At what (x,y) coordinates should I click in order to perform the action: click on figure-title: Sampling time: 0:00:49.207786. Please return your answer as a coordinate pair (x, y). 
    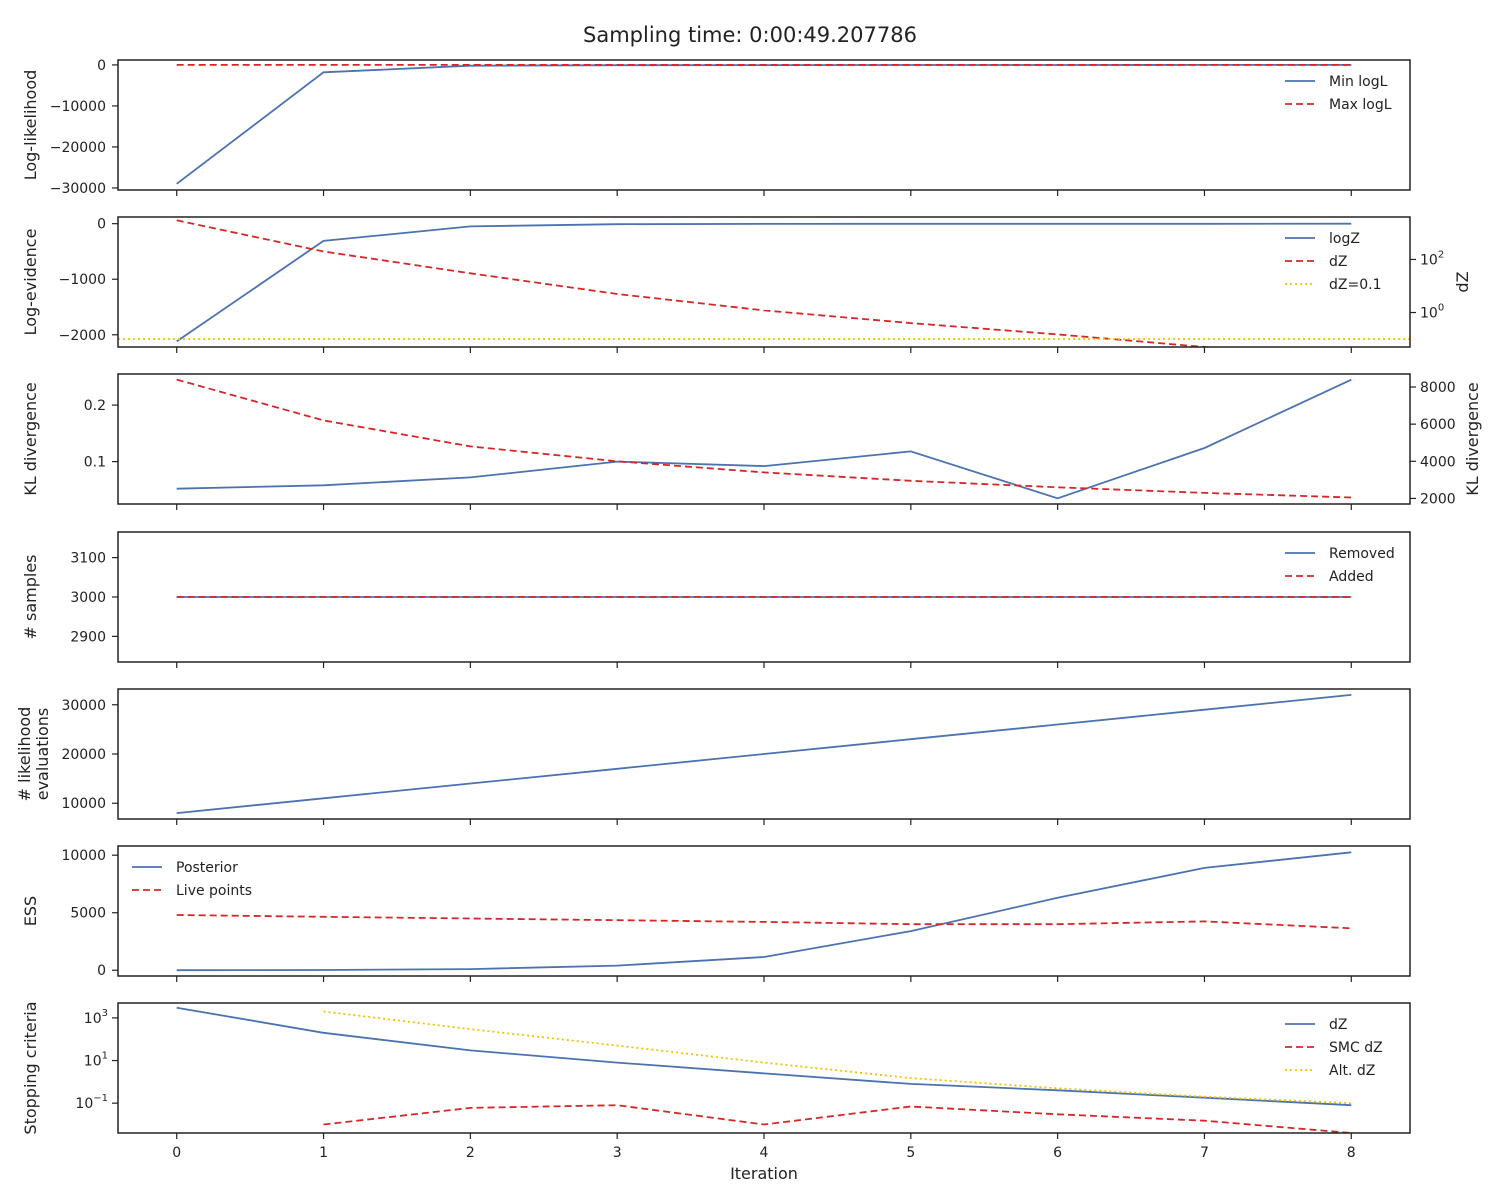
    Looking at the image, I should click on (750, 35).